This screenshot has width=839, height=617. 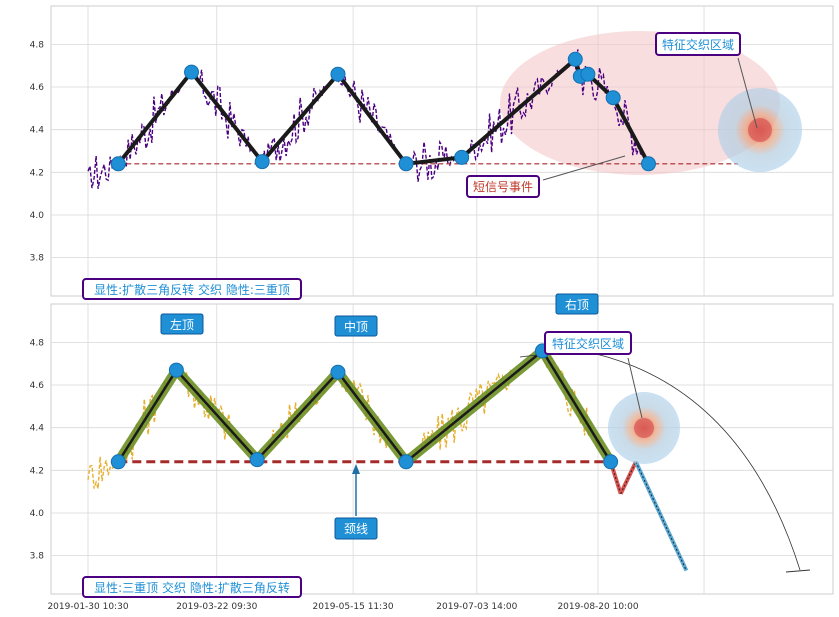 What do you see at coordinates (37, 449) in the screenshot?
I see `bottom-y-axis: 4.8 4.6 4.4 4.2 4.0 3.8` at bounding box center [37, 449].